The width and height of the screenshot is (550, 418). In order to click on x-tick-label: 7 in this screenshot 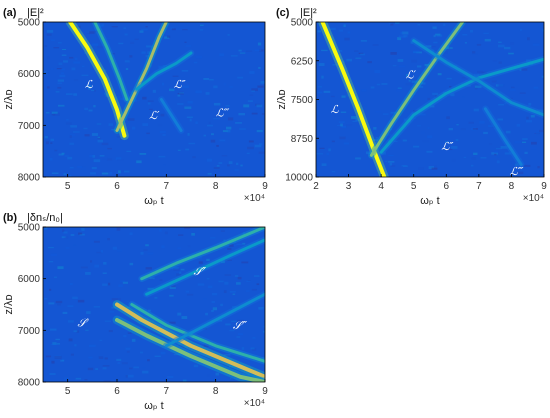, I will do `click(479, 186)`.